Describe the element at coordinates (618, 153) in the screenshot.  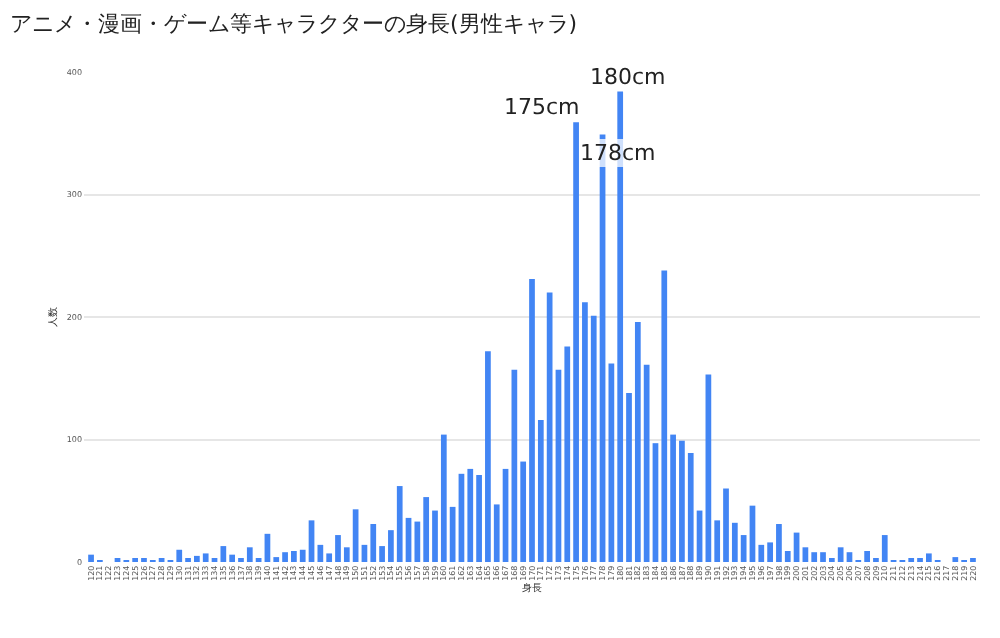
I see `annotation: 178cm` at that location.